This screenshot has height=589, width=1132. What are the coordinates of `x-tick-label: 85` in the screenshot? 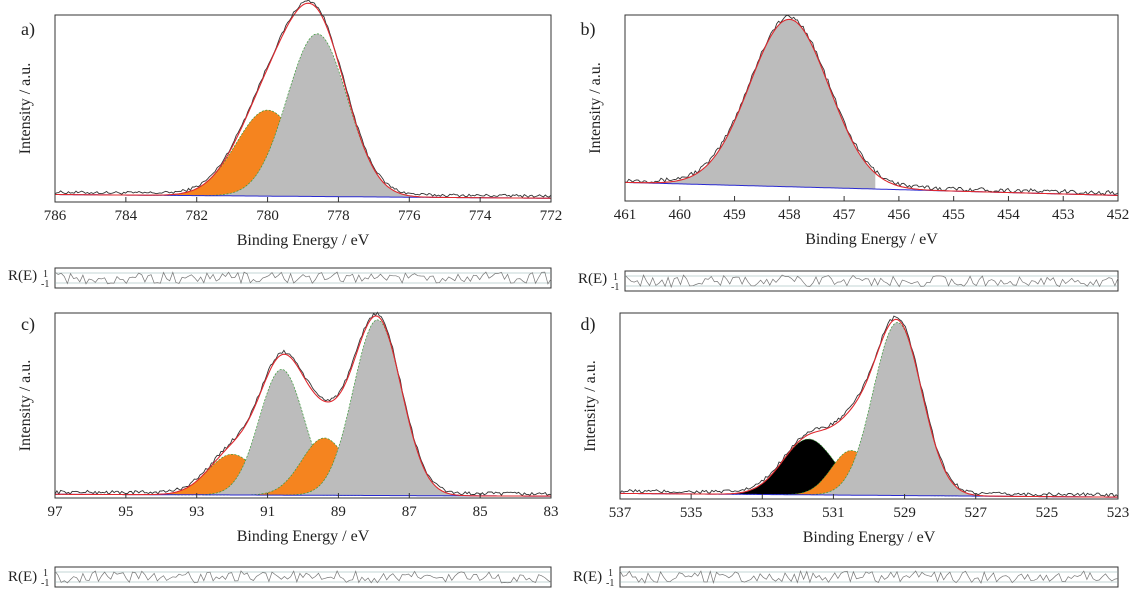 It's located at (480, 512).